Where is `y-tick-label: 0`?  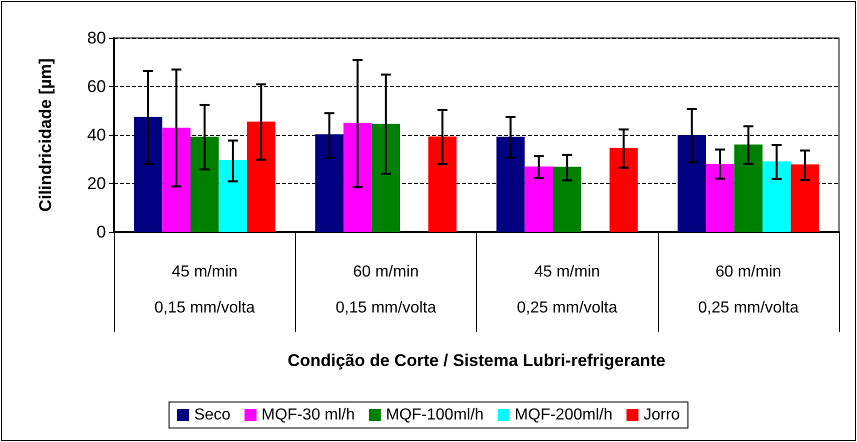
y-tick-label: 0 is located at coordinates (101, 232).